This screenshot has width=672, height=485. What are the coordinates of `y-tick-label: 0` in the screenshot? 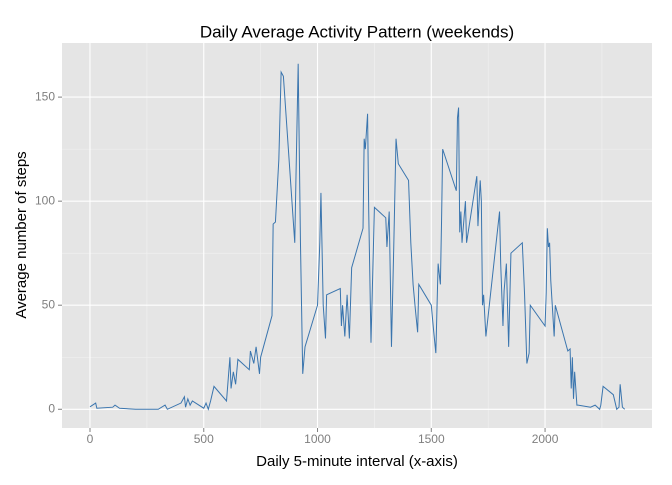 It's located at (51, 408).